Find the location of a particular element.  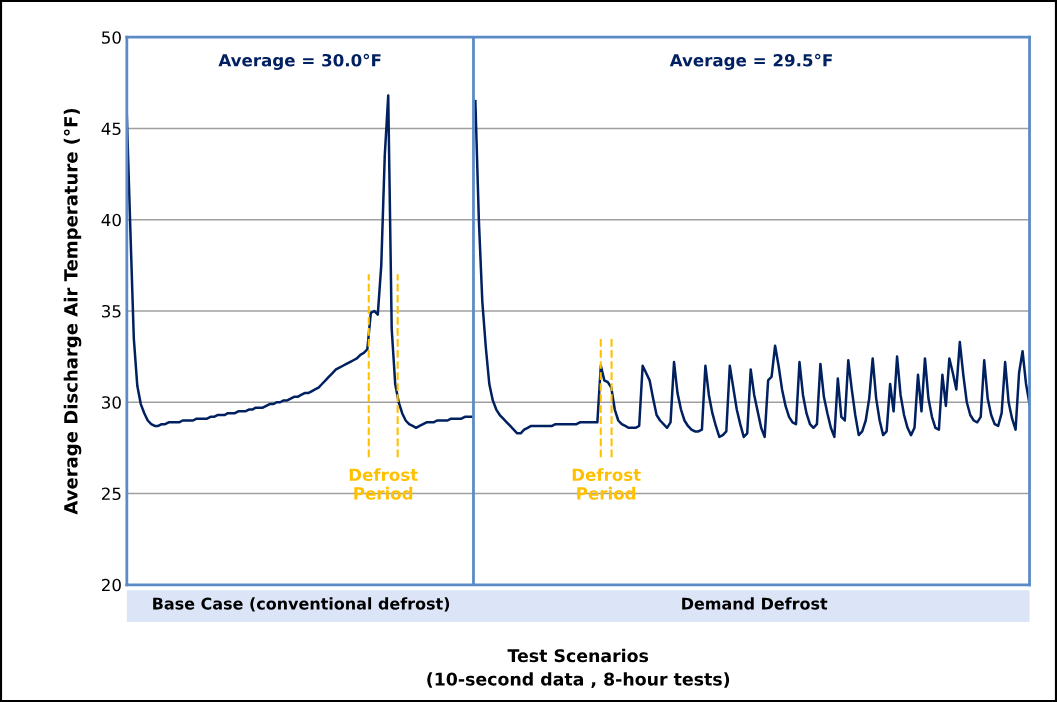

y-tick-label: 45 is located at coordinates (111, 129).